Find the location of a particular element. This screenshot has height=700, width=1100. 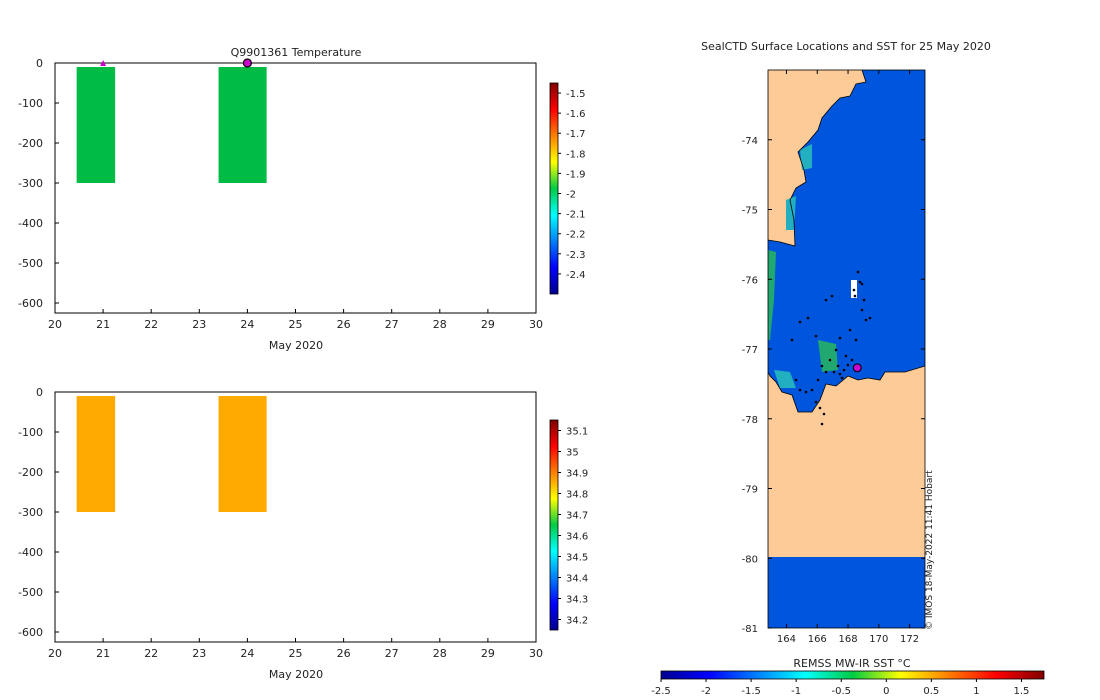

salinity_profile-cbtick-label-7: 34.4 is located at coordinates (577, 579).